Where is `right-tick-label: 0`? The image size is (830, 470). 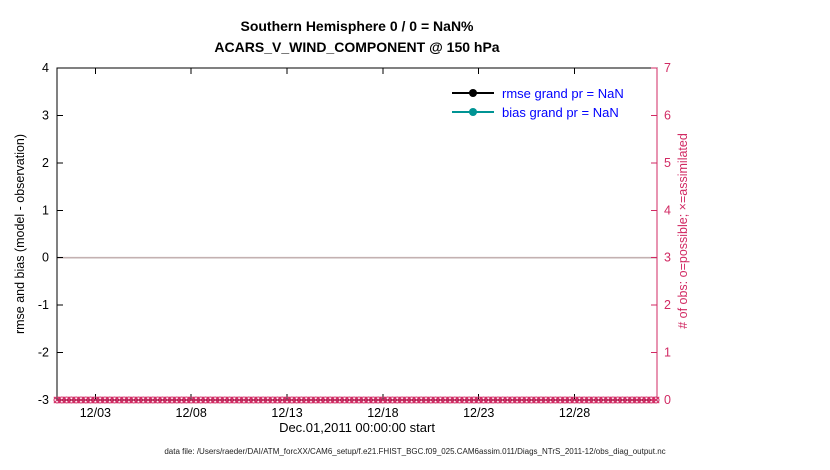 right-tick-label: 0 is located at coordinates (667, 400).